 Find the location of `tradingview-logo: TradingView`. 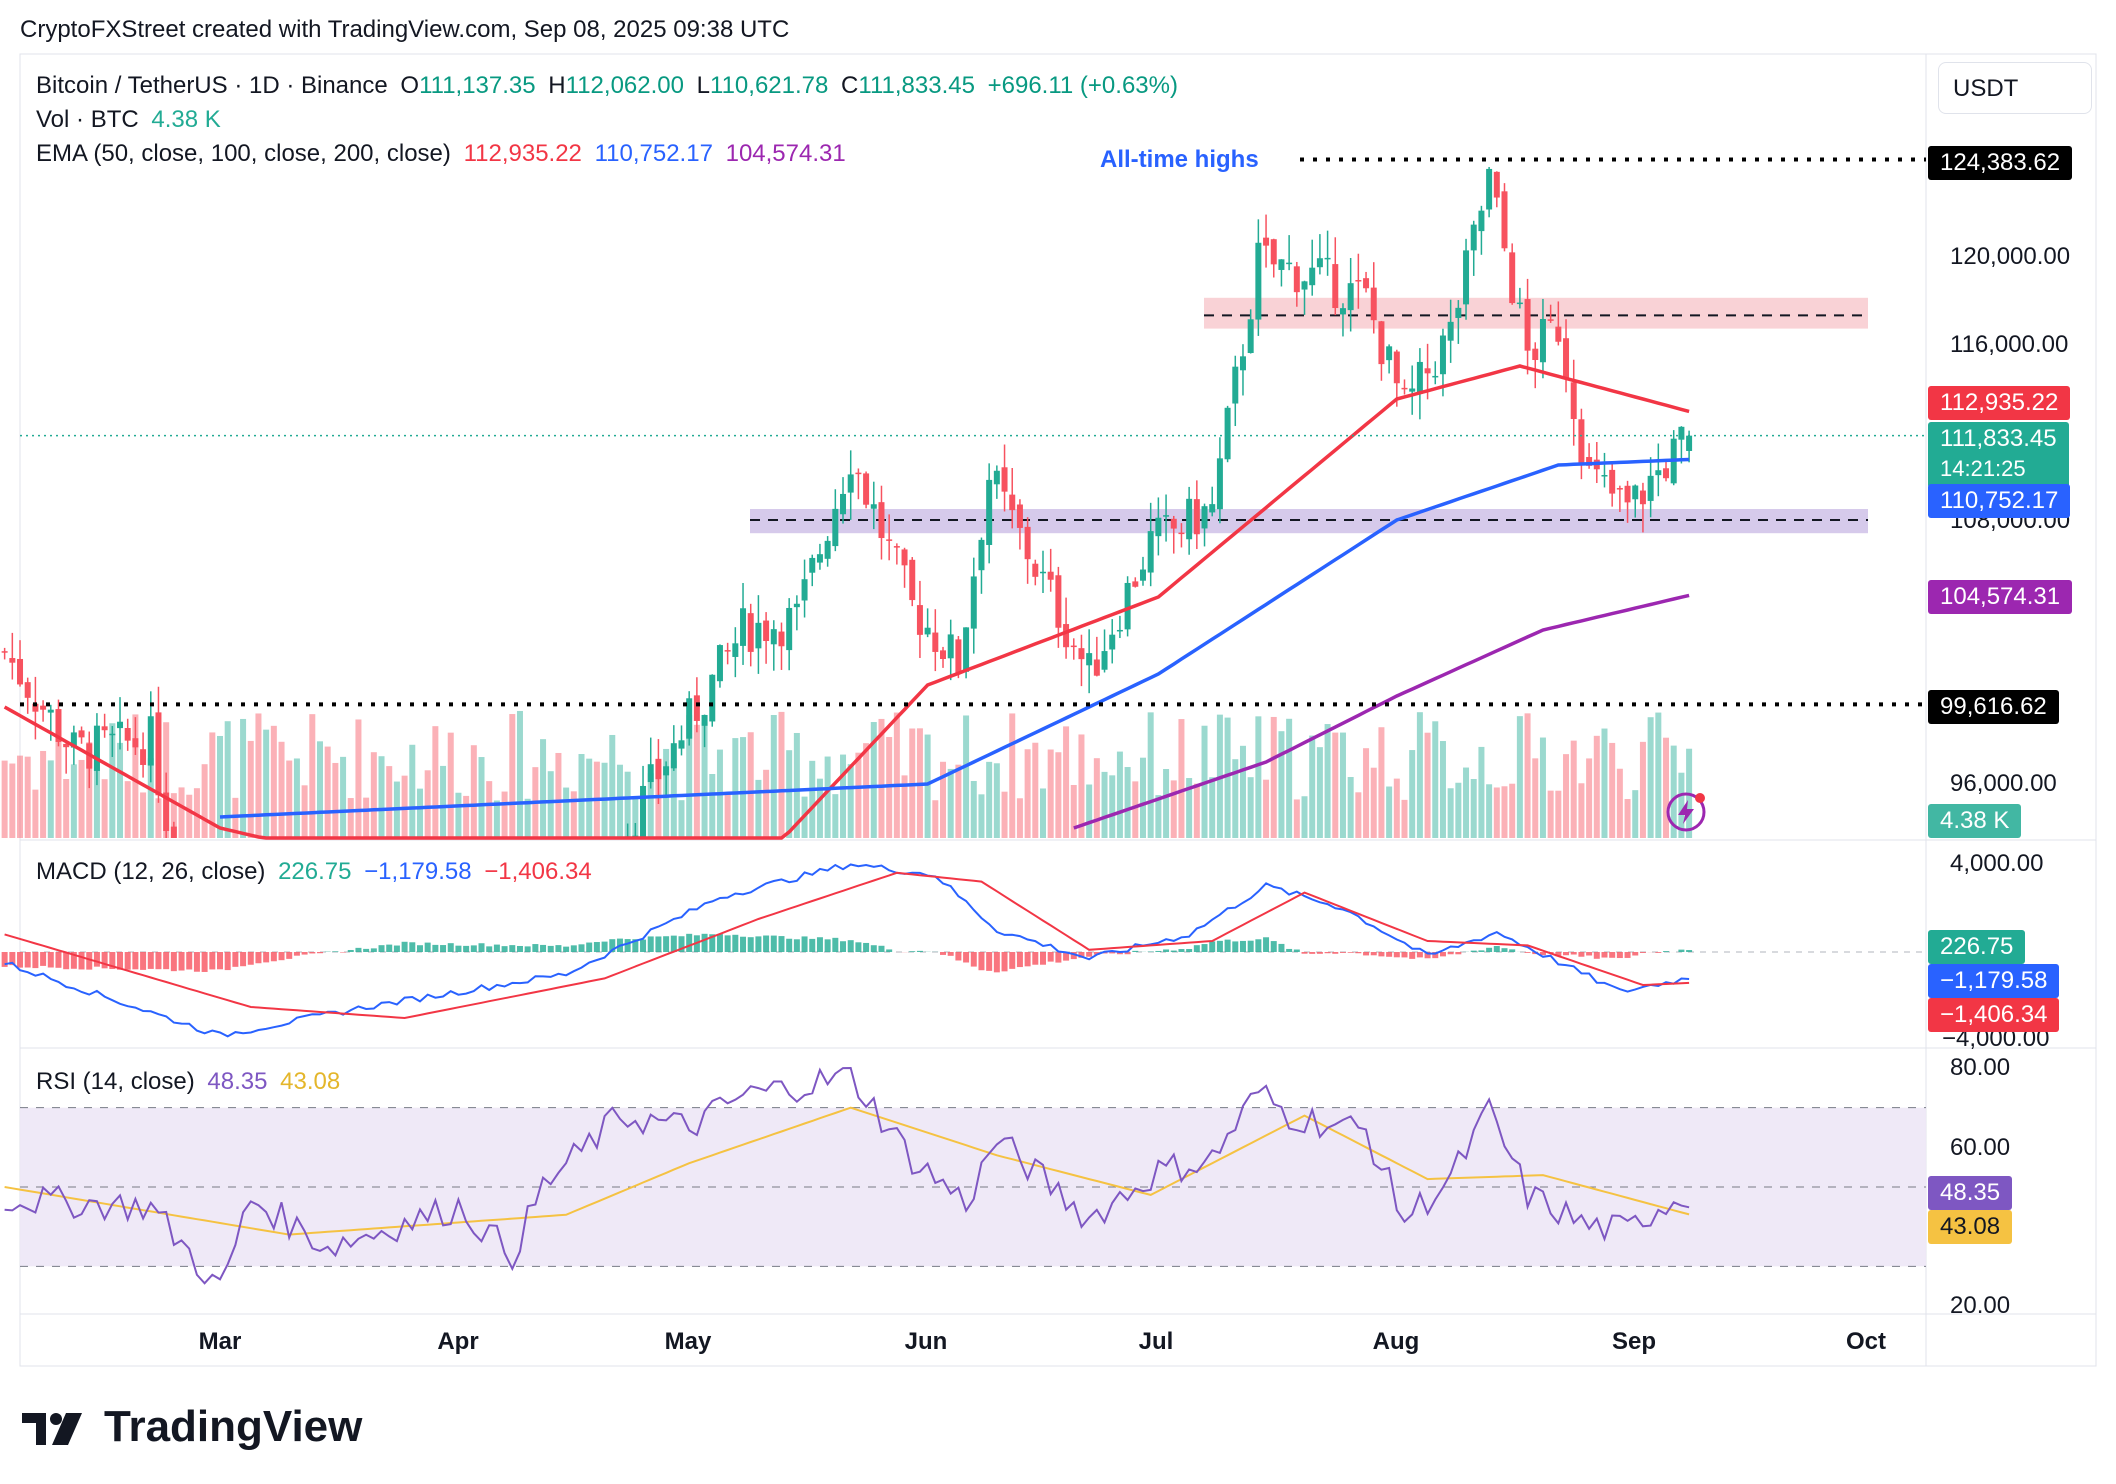

tradingview-logo: TradingView is located at coordinates (192, 1427).